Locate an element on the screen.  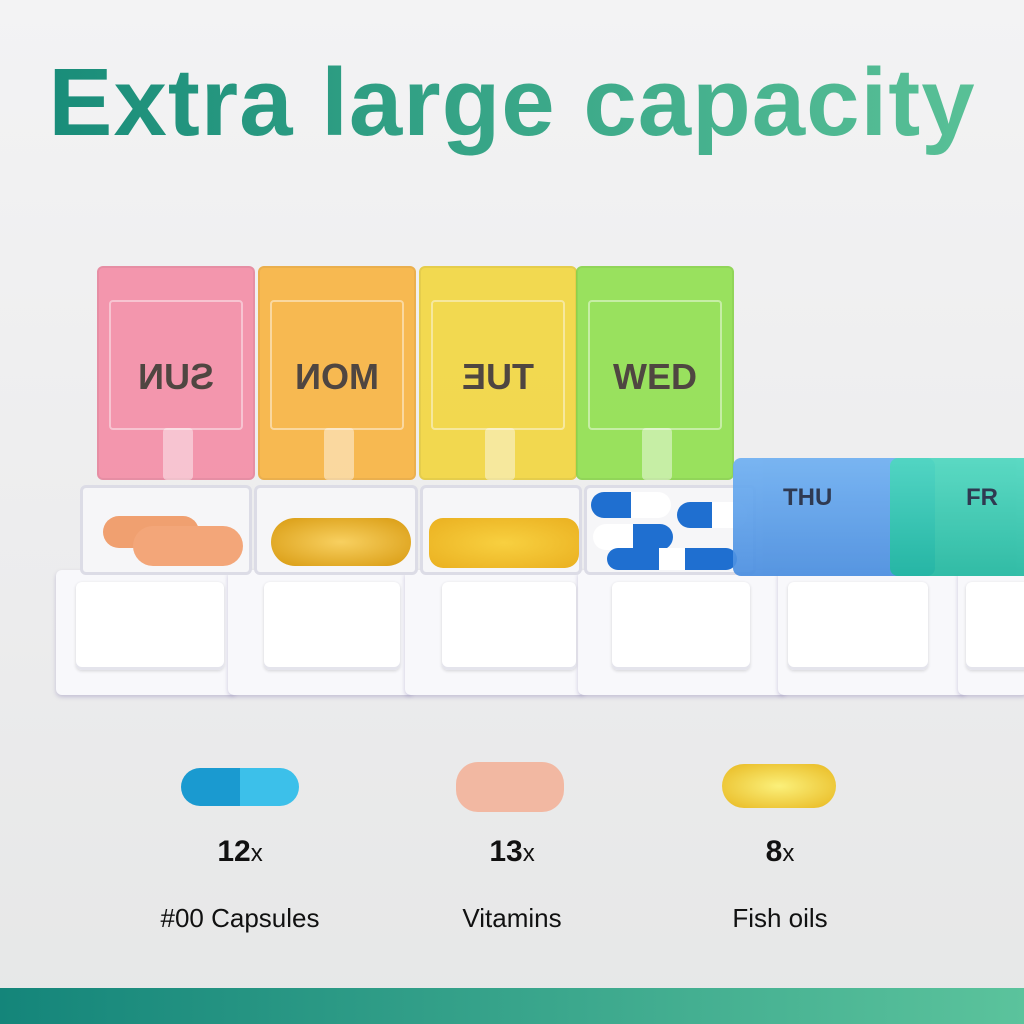
capacity-capsules: 12x #00 Capsules is located at coordinates (240, 847).